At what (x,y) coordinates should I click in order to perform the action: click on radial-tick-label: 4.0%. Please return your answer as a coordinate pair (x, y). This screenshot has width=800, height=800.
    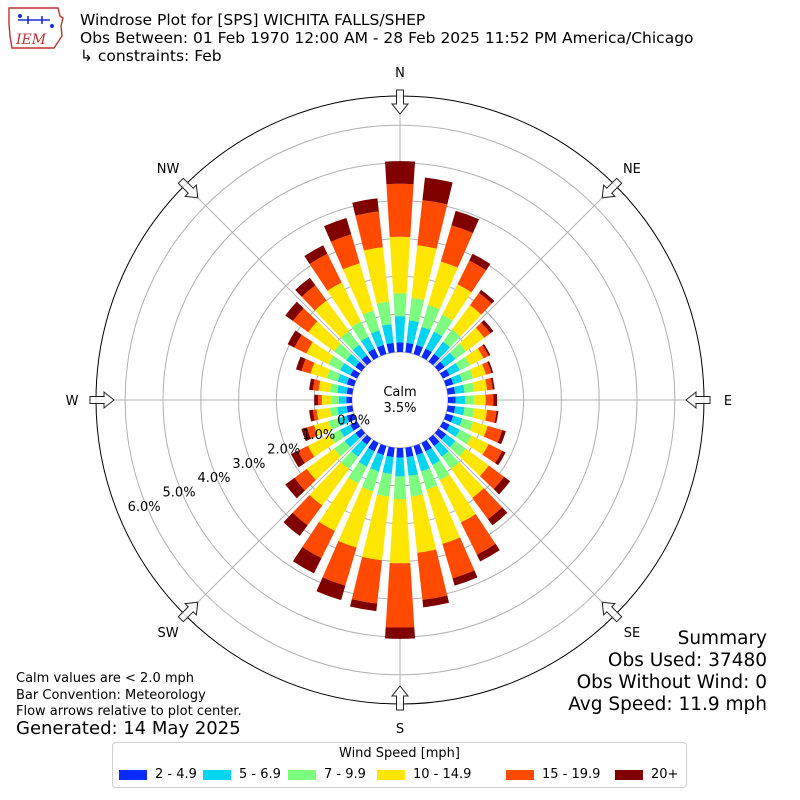
    Looking at the image, I should click on (213, 478).